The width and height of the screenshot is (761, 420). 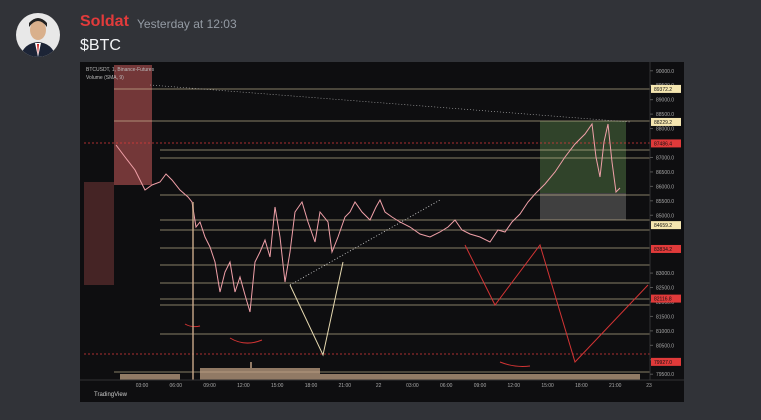 I want to click on price-label: 88500.0, so click(x=665, y=115).